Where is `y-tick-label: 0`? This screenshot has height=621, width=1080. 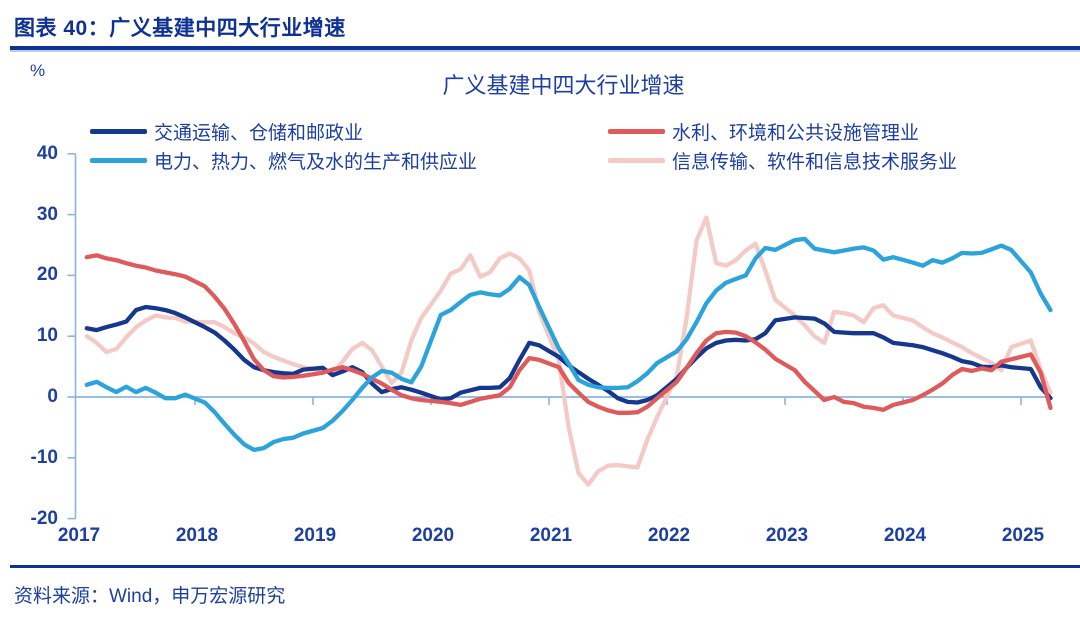 y-tick-label: 0 is located at coordinates (52, 396).